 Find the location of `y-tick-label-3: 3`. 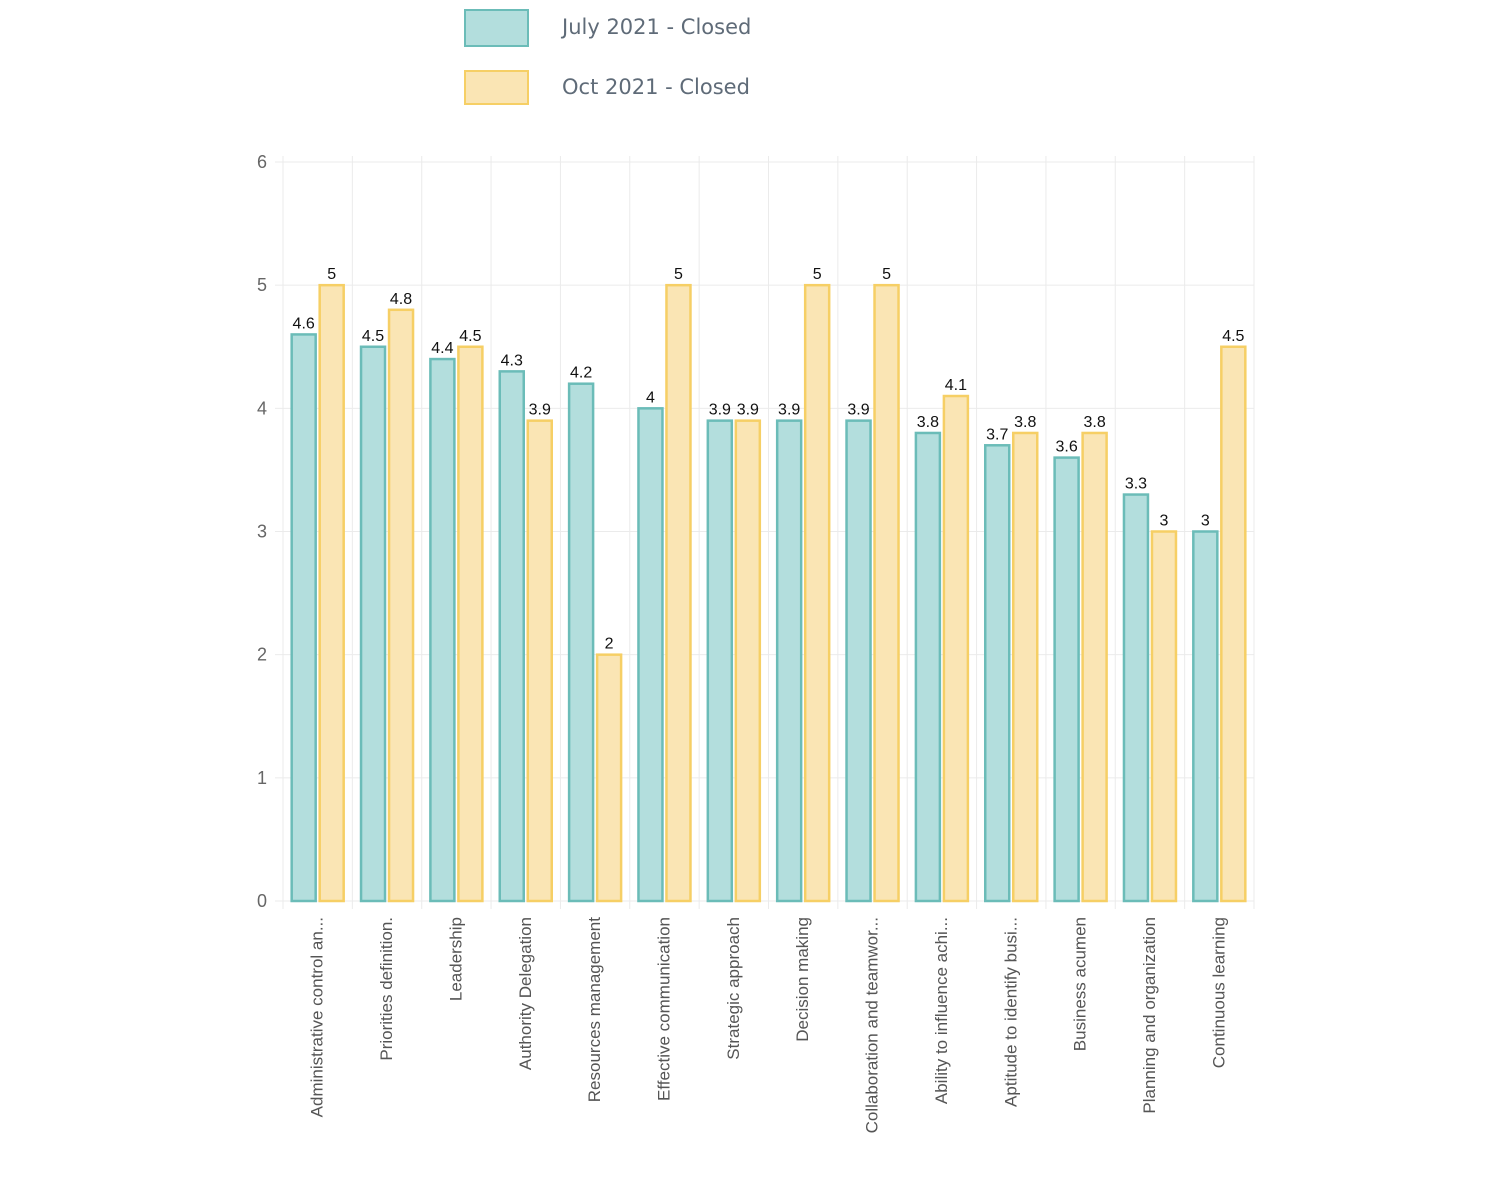

y-tick-label-3: 3 is located at coordinates (262, 532).